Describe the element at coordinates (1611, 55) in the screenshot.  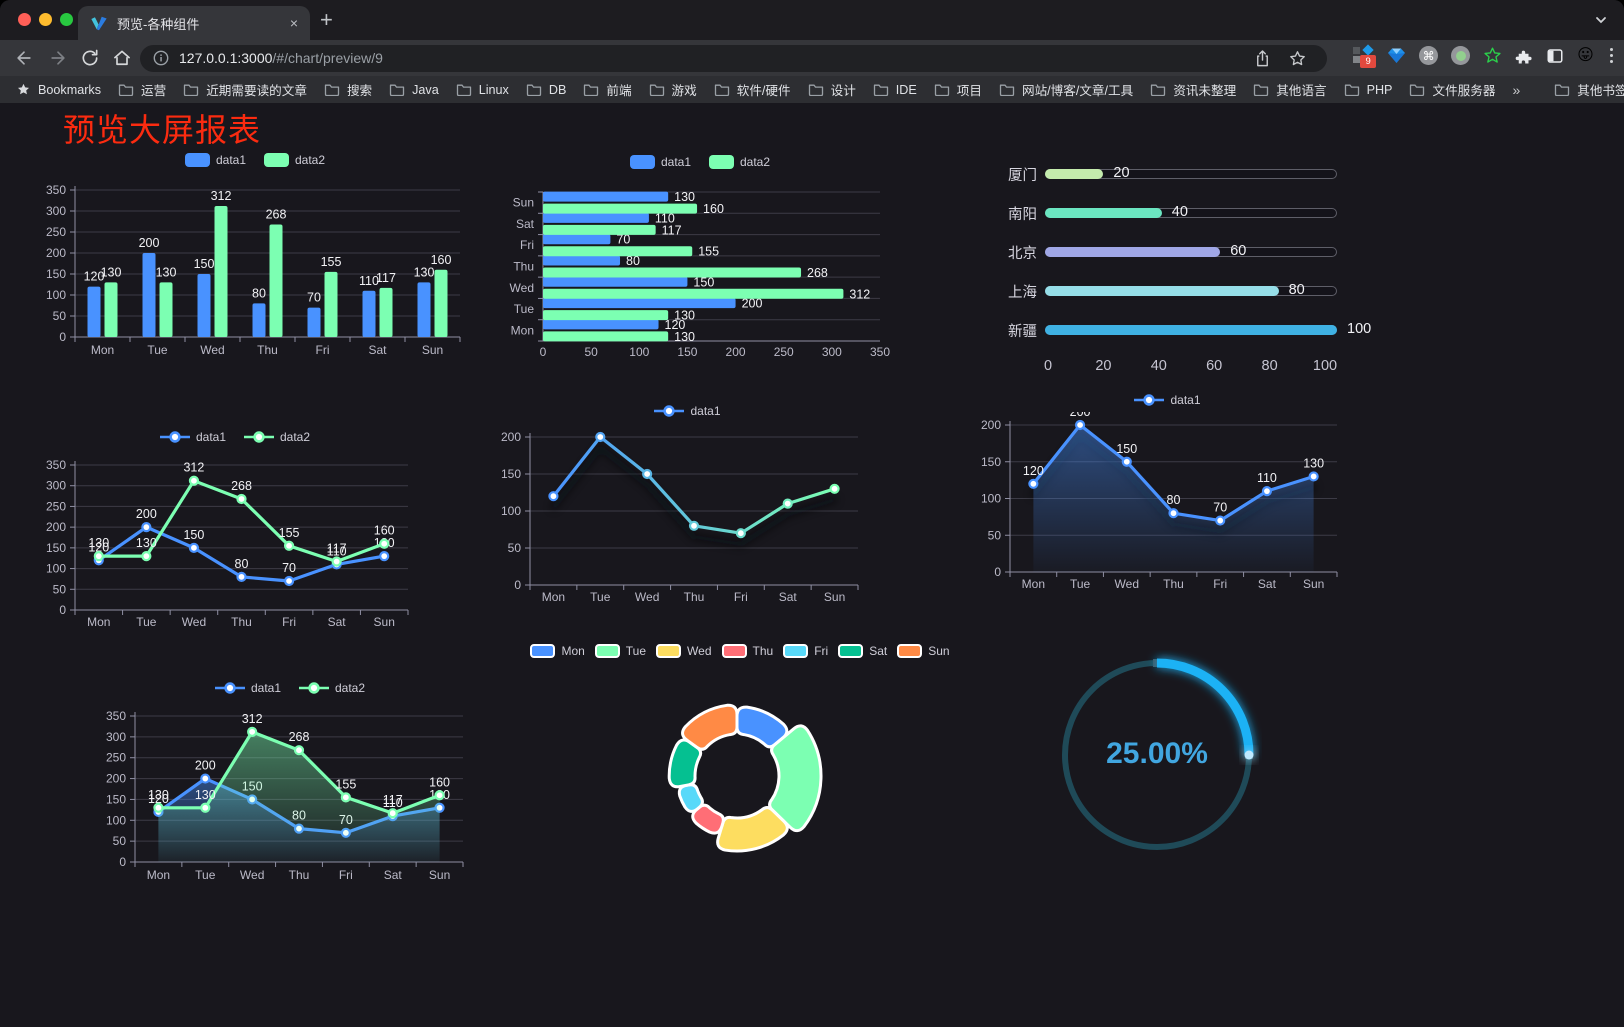
I see `browser-menu-icon` at that location.